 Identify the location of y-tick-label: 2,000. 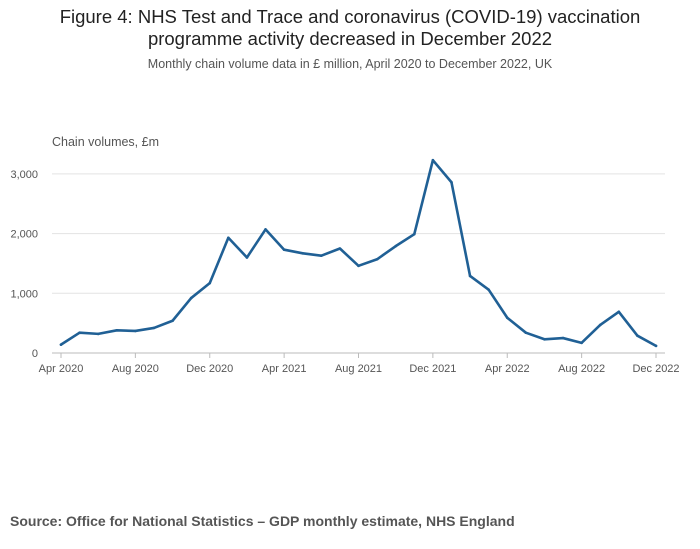
(24, 235).